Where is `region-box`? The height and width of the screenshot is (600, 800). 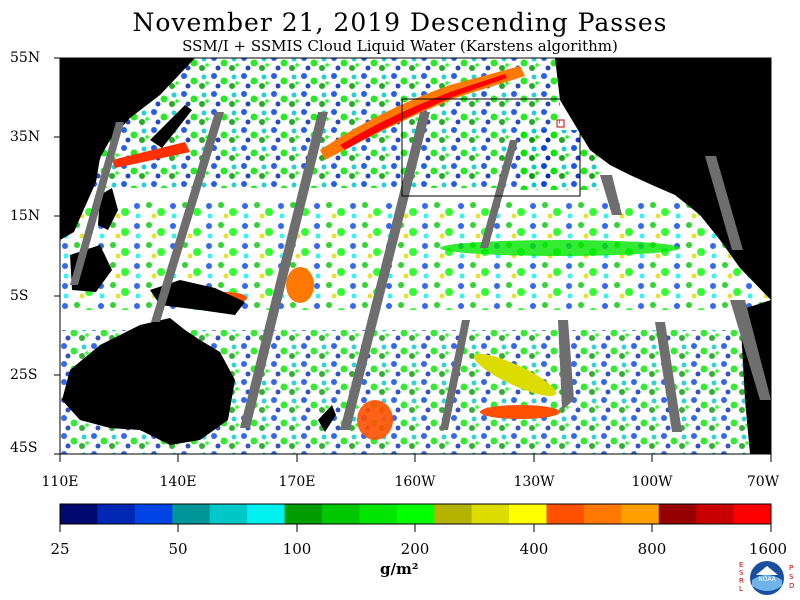
region-box is located at coordinates (491, 147).